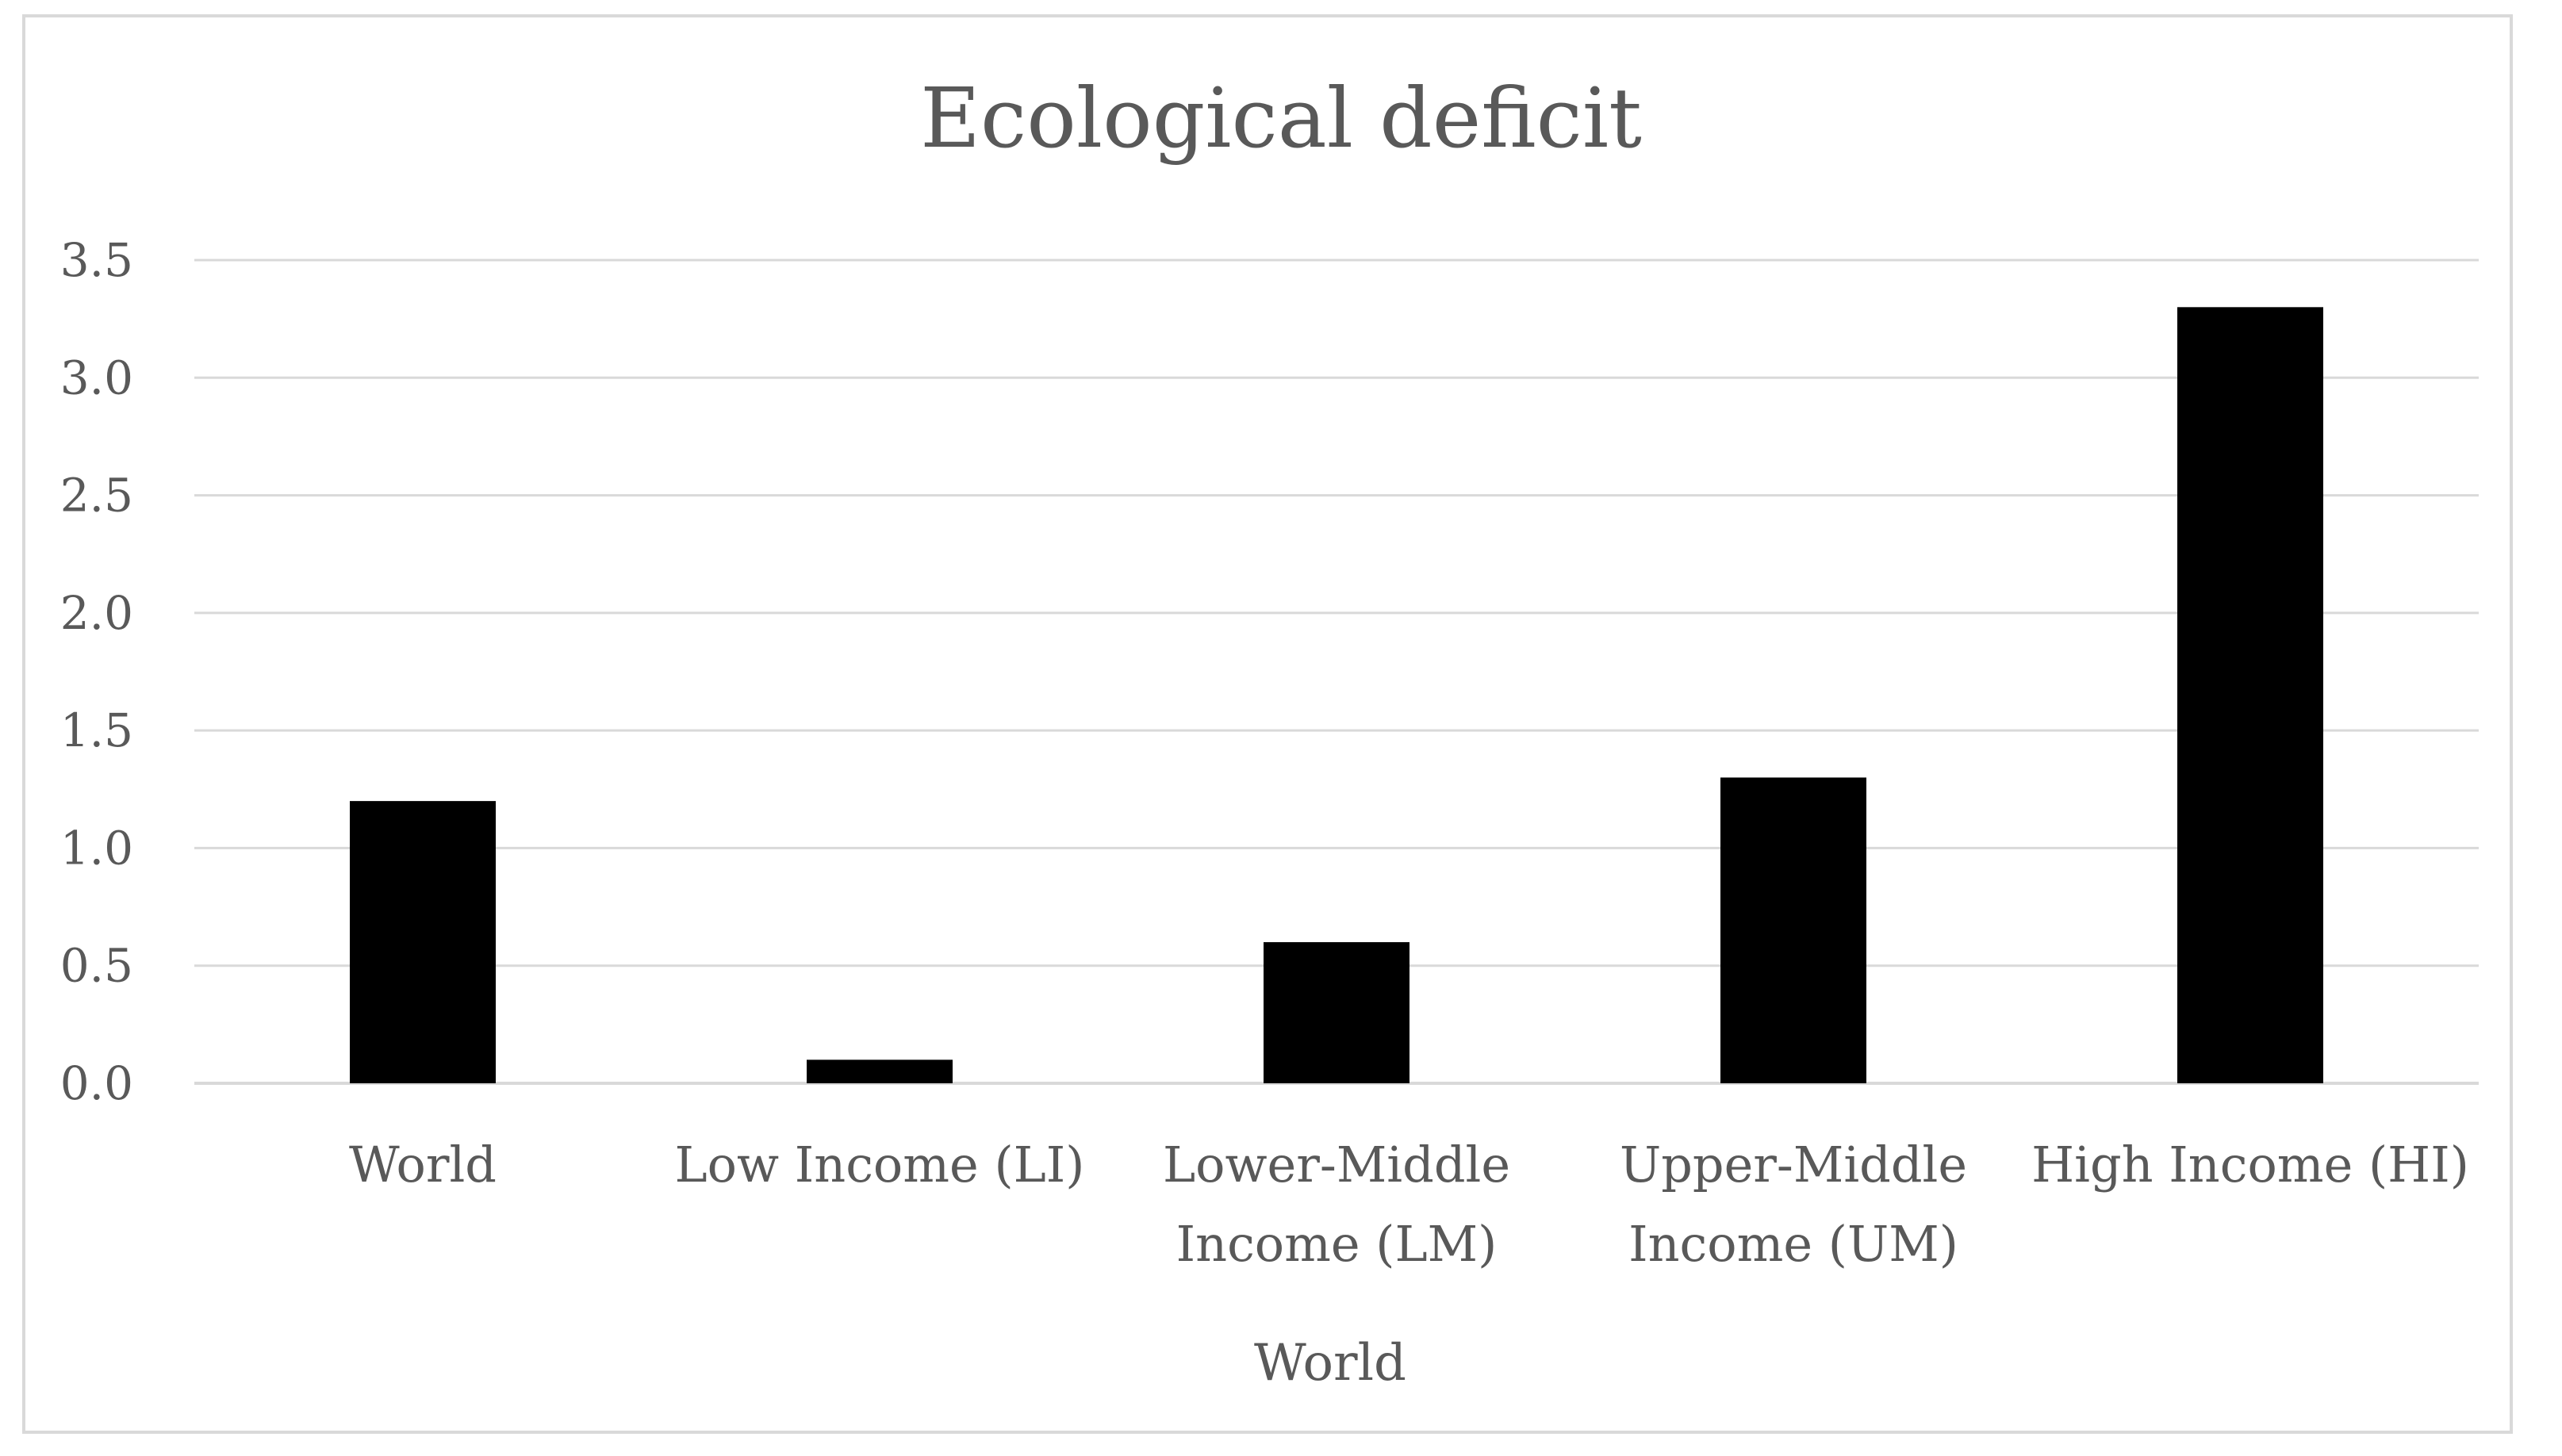 Image resolution: width=2562 pixels, height=1456 pixels. What do you see at coordinates (1794, 1165) in the screenshot?
I see `x-category-label-line: Upper-Middle` at bounding box center [1794, 1165].